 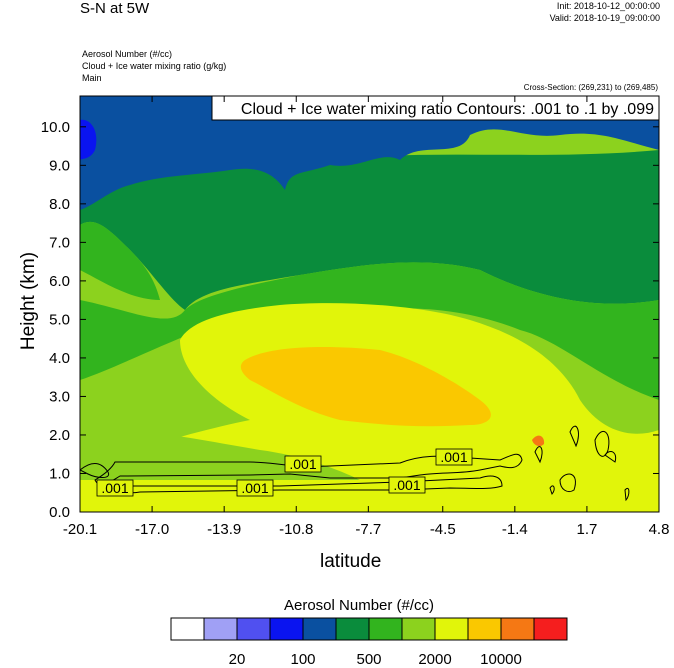 What do you see at coordinates (59, 319) in the screenshot?
I see `y-tick-label: 5.0` at bounding box center [59, 319].